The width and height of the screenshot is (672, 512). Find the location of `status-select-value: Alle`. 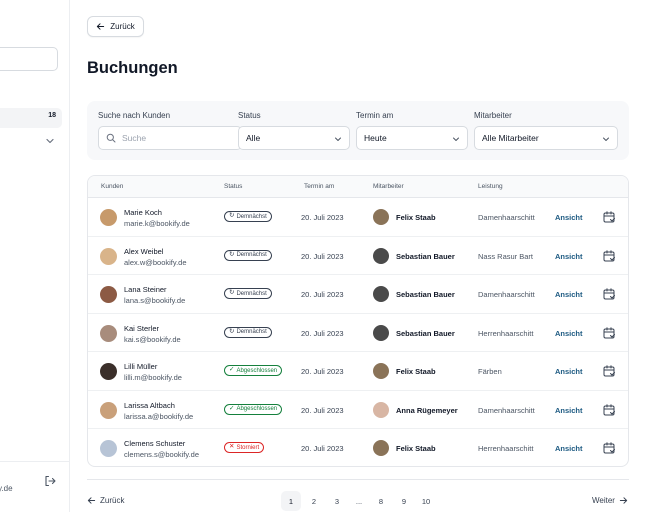

status-select-value: Alle is located at coordinates (253, 138).